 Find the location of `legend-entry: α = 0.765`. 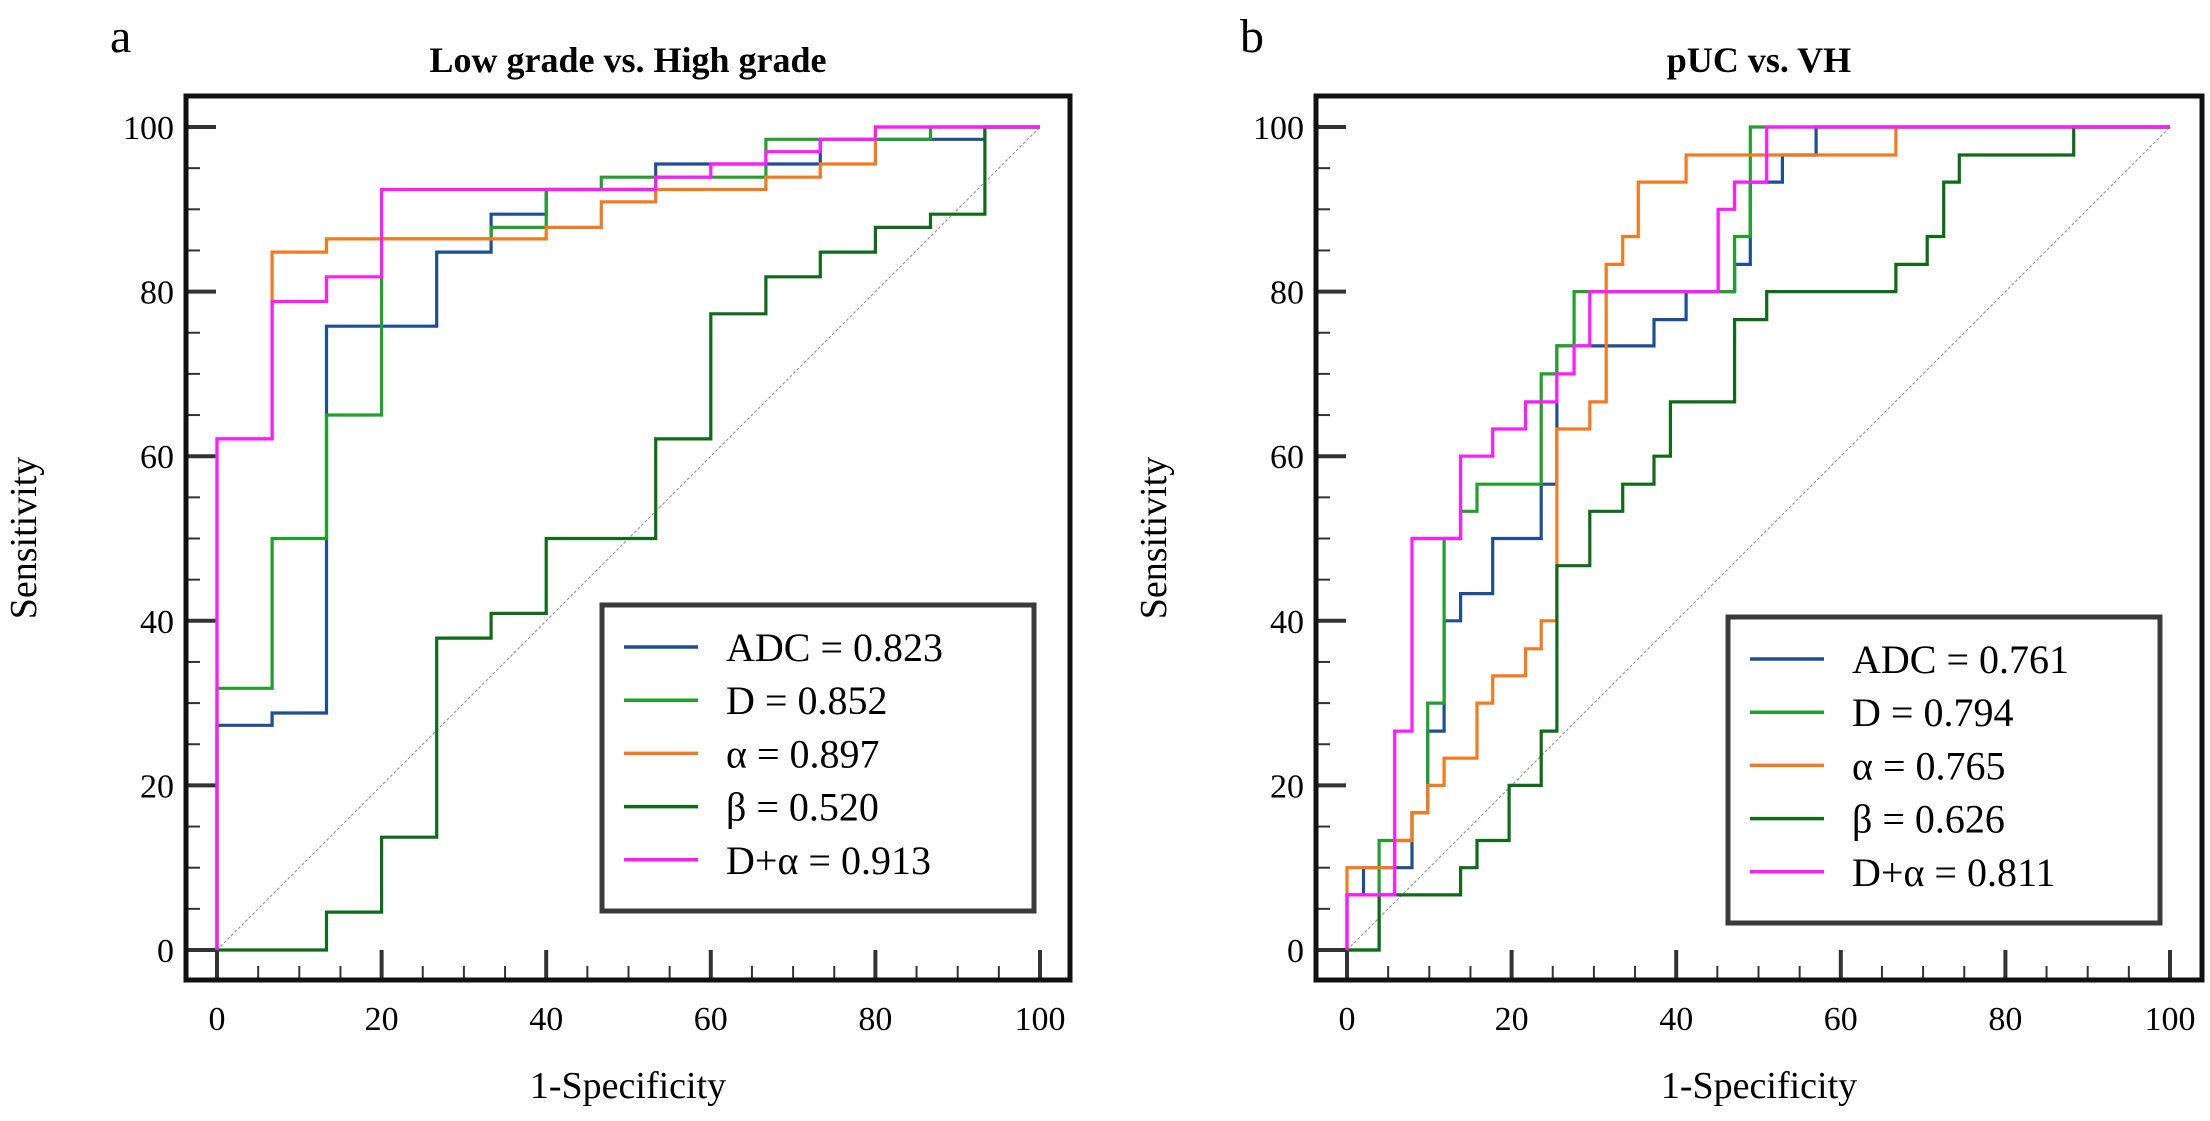

legend-entry: α = 0.765 is located at coordinates (1929, 765).